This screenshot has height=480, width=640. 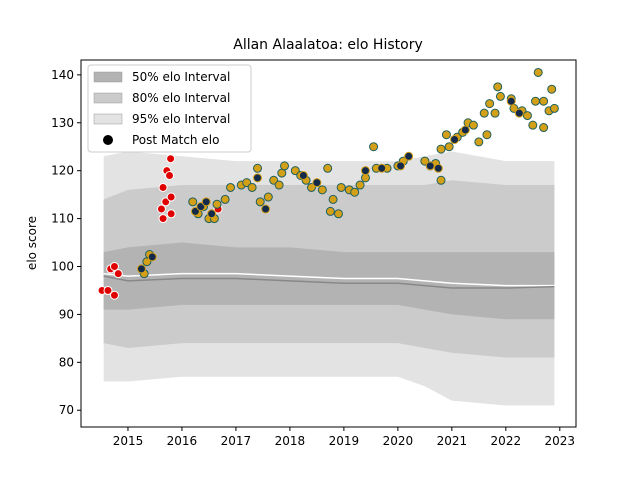 I want to click on y-tick-label: 130, so click(x=62, y=123).